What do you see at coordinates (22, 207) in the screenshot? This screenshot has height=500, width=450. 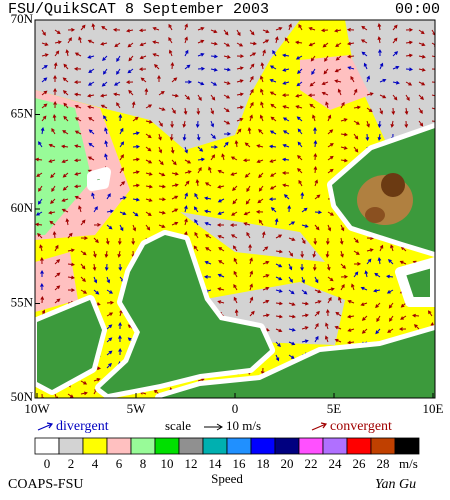 I see `lat-label: 60N` at bounding box center [22, 207].